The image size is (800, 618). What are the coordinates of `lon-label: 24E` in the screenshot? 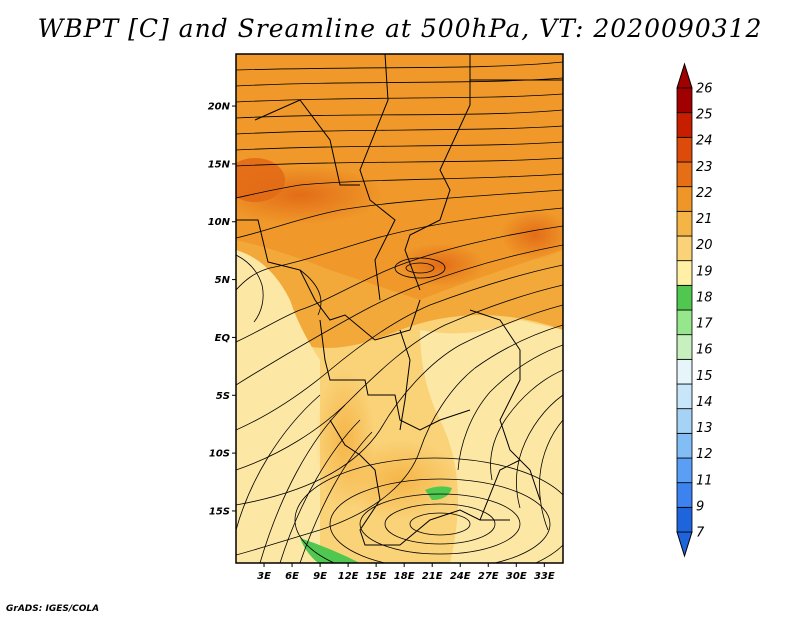 It's located at (460, 576).